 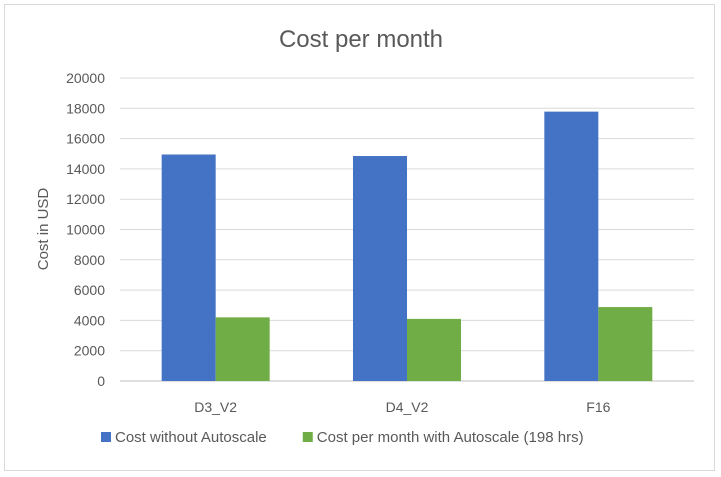 What do you see at coordinates (89, 351) in the screenshot?
I see `y-tick-label: 2000` at bounding box center [89, 351].